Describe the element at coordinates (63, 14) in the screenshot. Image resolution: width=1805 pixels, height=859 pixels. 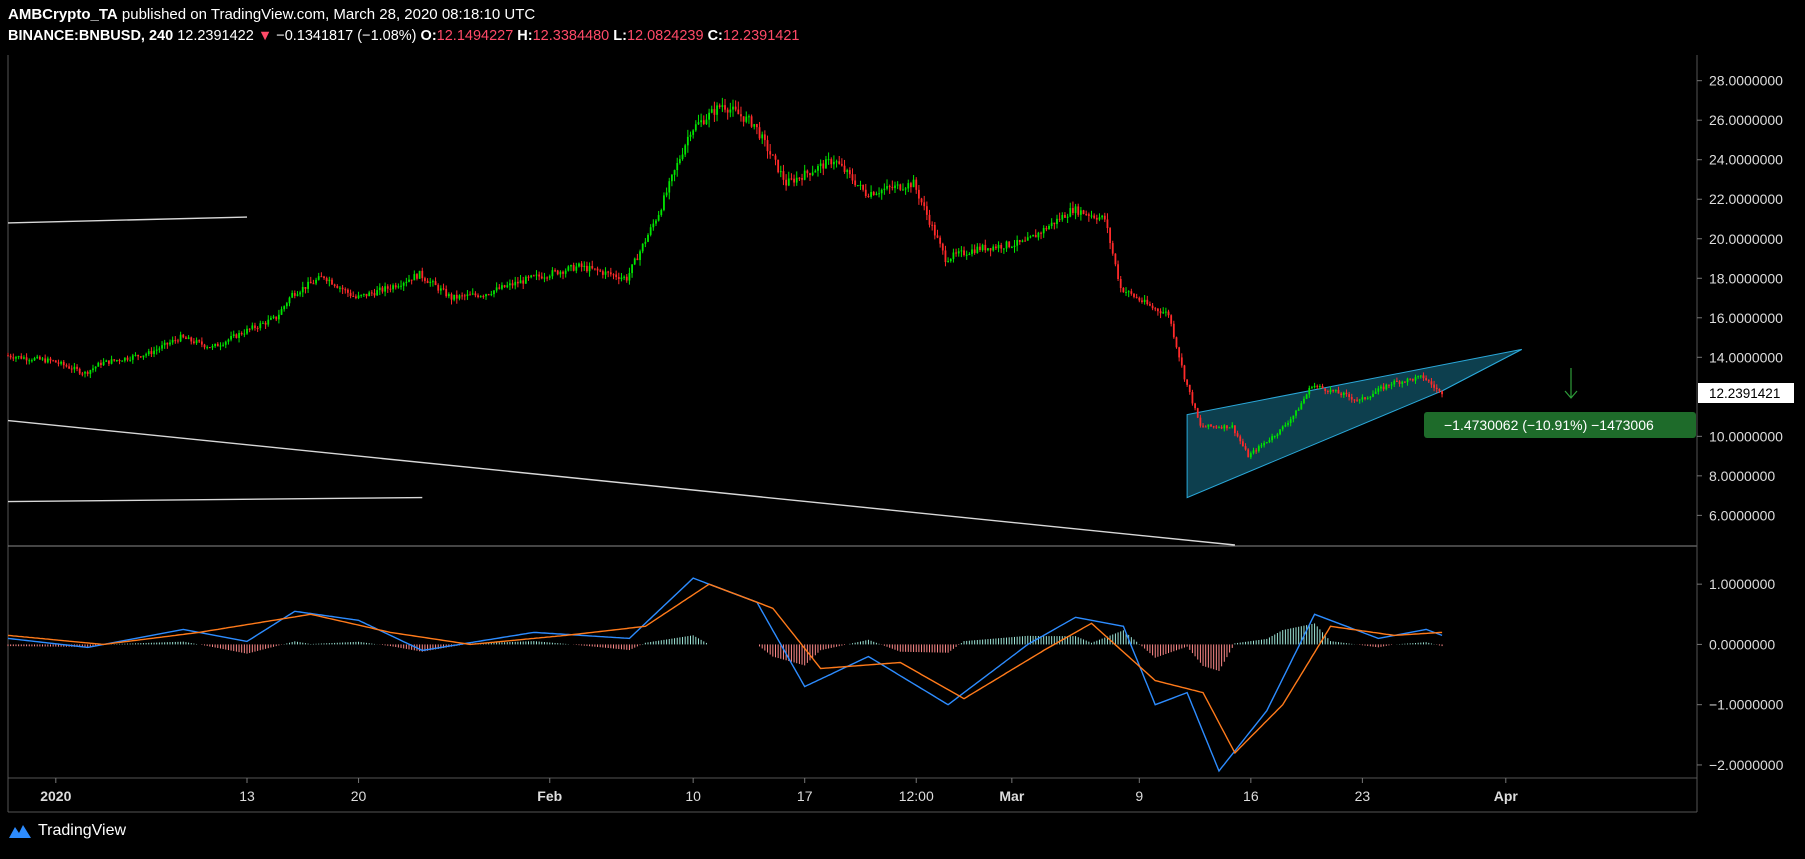
I see `author-name: AMBCrypto_TA` at that location.